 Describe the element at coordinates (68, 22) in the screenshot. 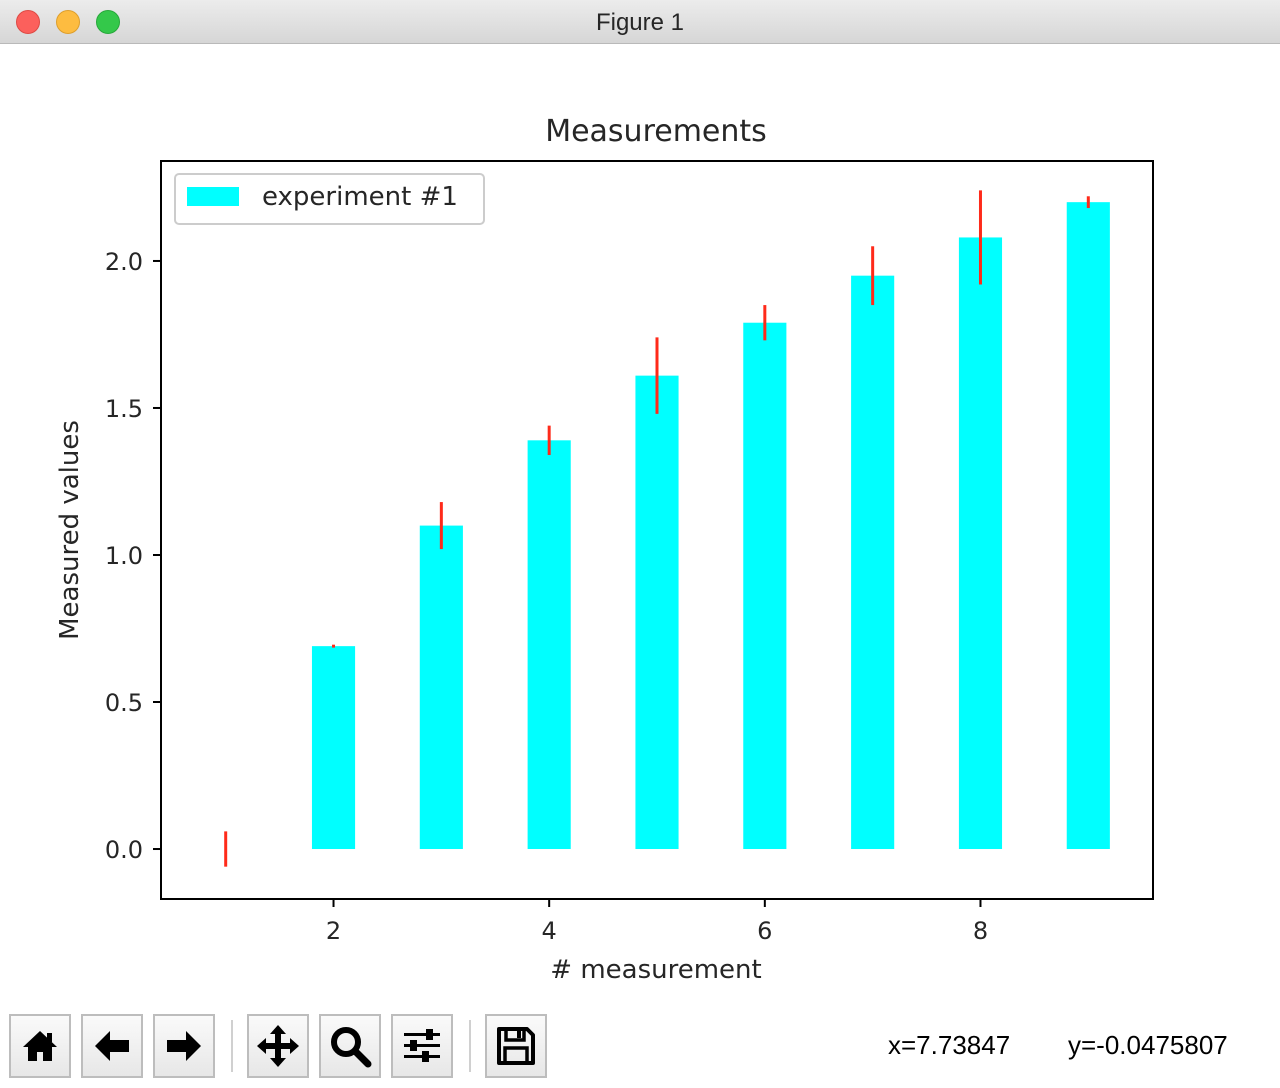

I see `minimize-window-button` at that location.